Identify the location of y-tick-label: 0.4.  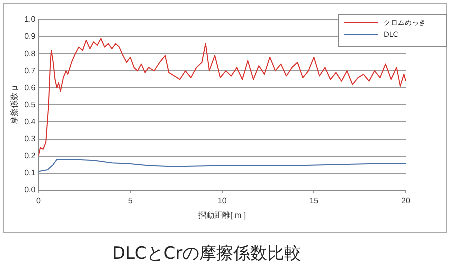
(30, 121).